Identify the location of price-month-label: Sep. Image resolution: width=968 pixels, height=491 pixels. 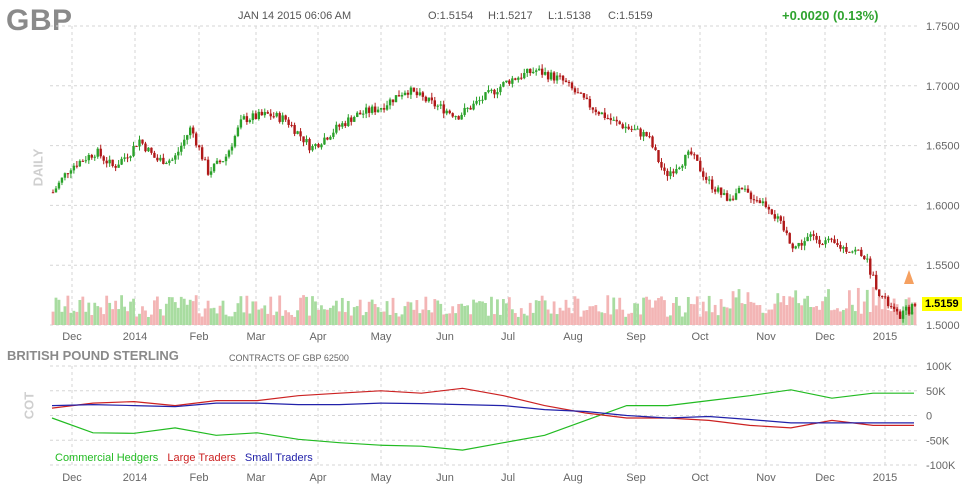
(636, 337).